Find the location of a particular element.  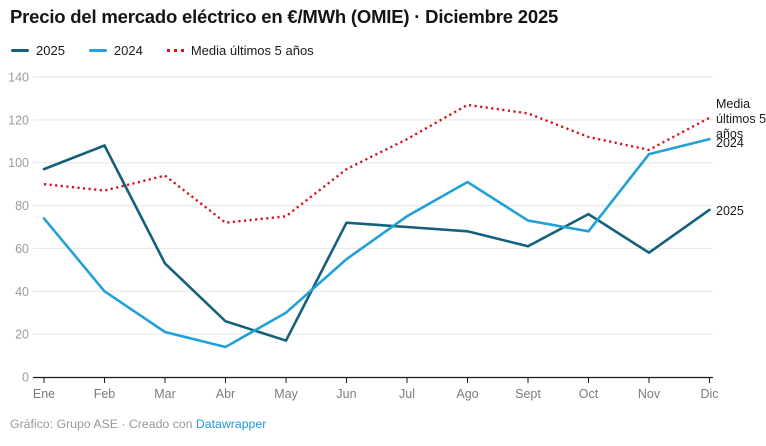

x-tick-label-Ago: Ago is located at coordinates (467, 394).